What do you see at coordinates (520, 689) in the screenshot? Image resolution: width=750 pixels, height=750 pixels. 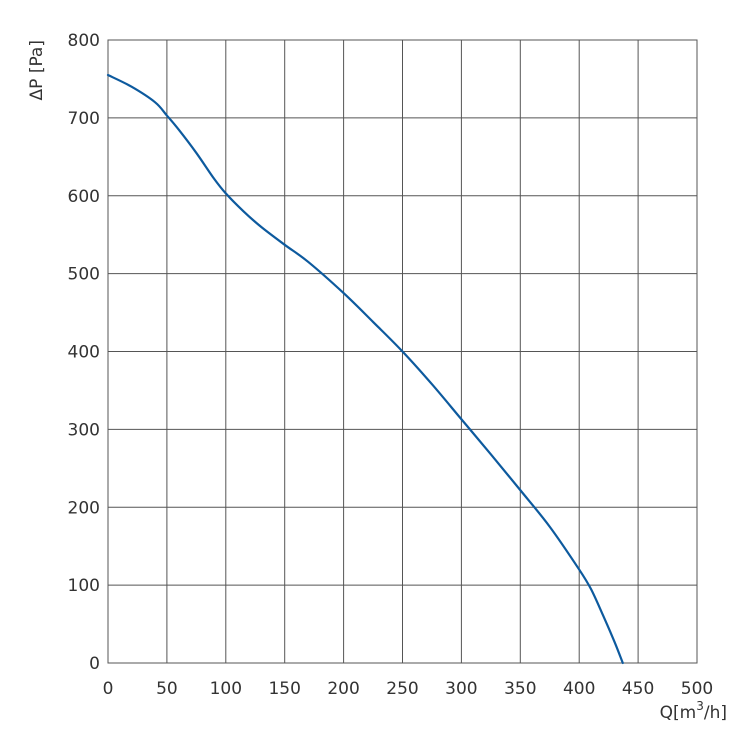 I see `x-tick-label-7: 350` at bounding box center [520, 689].